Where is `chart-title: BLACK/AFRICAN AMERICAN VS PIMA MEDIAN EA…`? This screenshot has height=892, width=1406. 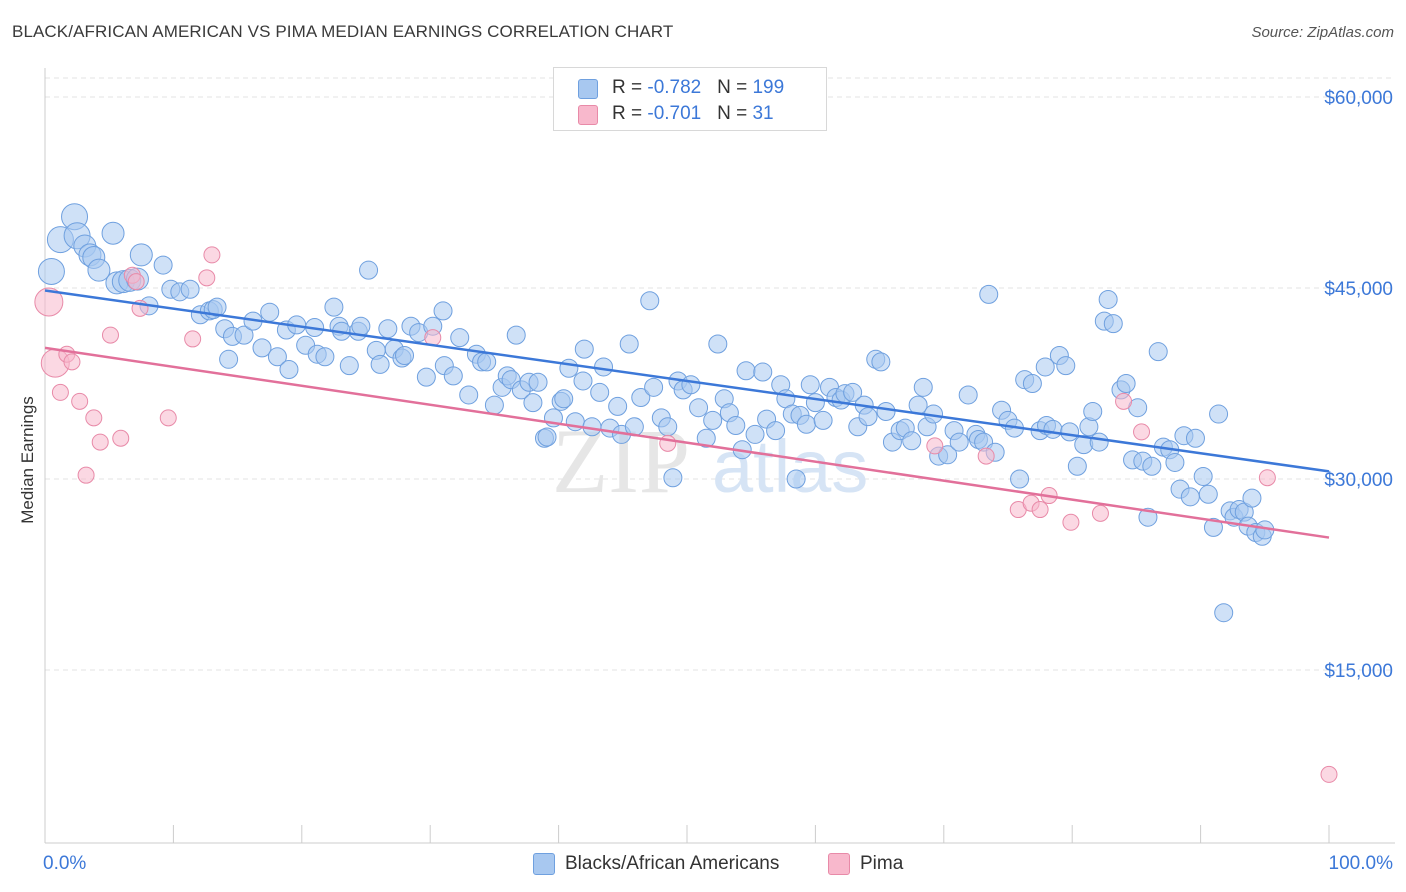
chart-title: BLACK/AFRICAN AMERICAN VS PIMA MEDIAN EA… is located at coordinates (343, 31).